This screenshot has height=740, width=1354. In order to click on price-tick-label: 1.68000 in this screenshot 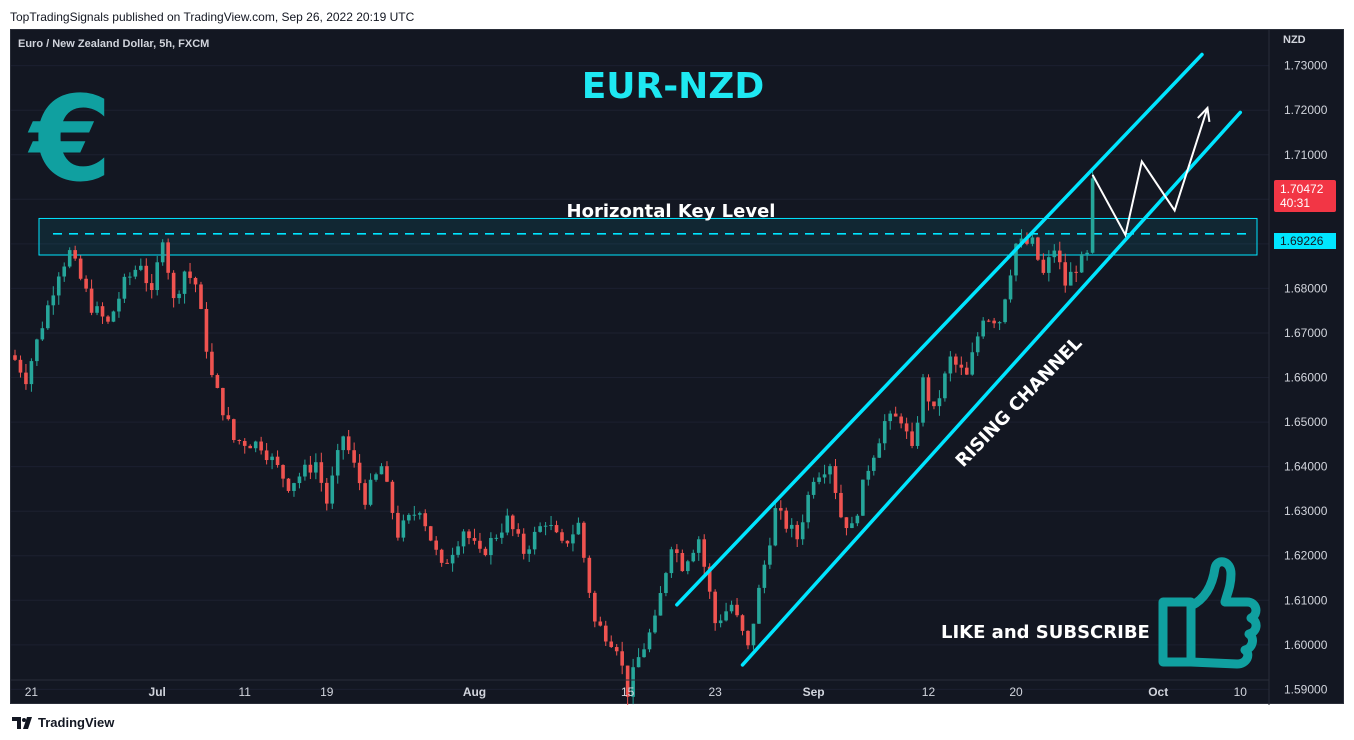, I will do `click(1306, 288)`.